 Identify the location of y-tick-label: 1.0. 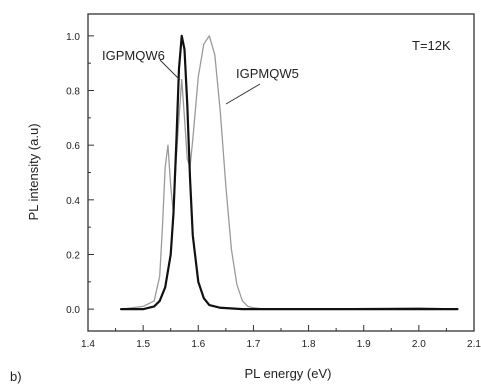
(73, 37).